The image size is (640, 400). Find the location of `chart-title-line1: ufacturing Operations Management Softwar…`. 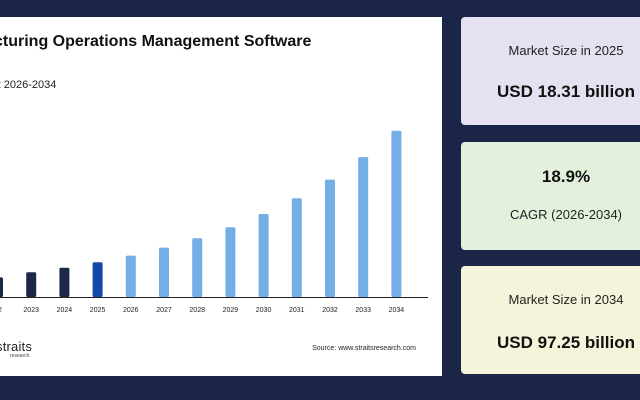

chart-title-line1: ufacturing Operations Management Softwar… is located at coordinates (156, 41).